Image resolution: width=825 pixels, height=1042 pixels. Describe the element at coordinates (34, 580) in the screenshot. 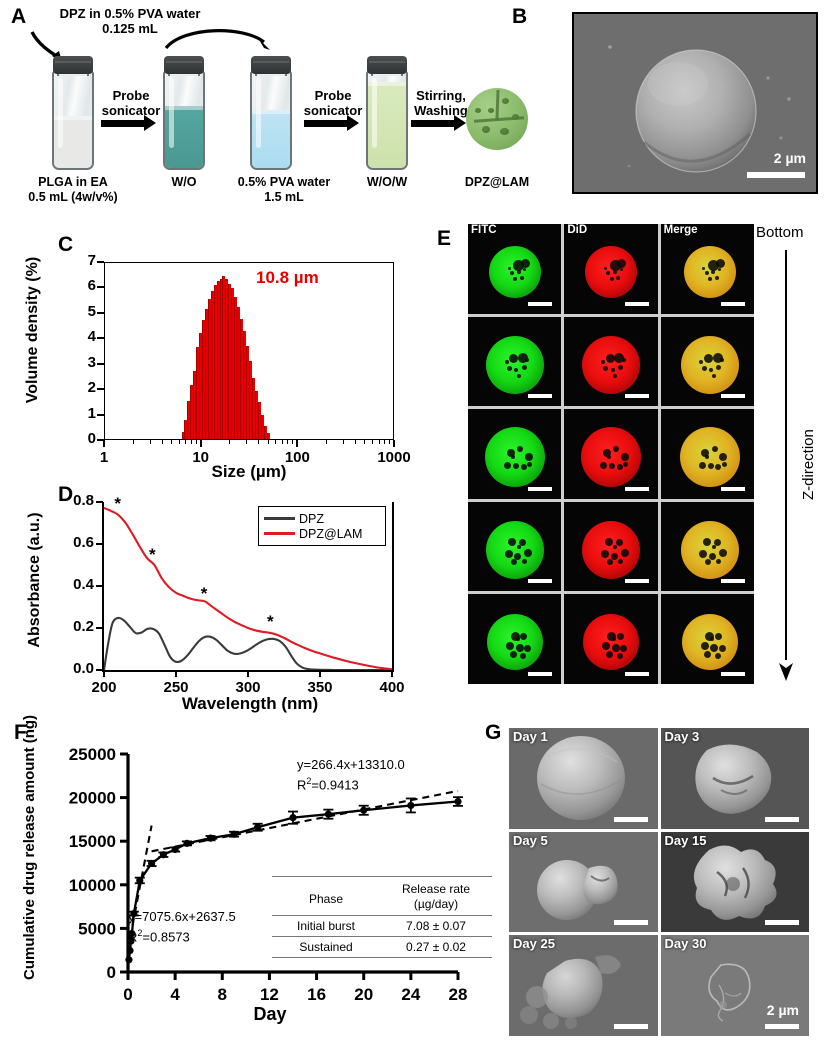

I see `panelD-ylabel: Absorbance (a.u.)` at that location.